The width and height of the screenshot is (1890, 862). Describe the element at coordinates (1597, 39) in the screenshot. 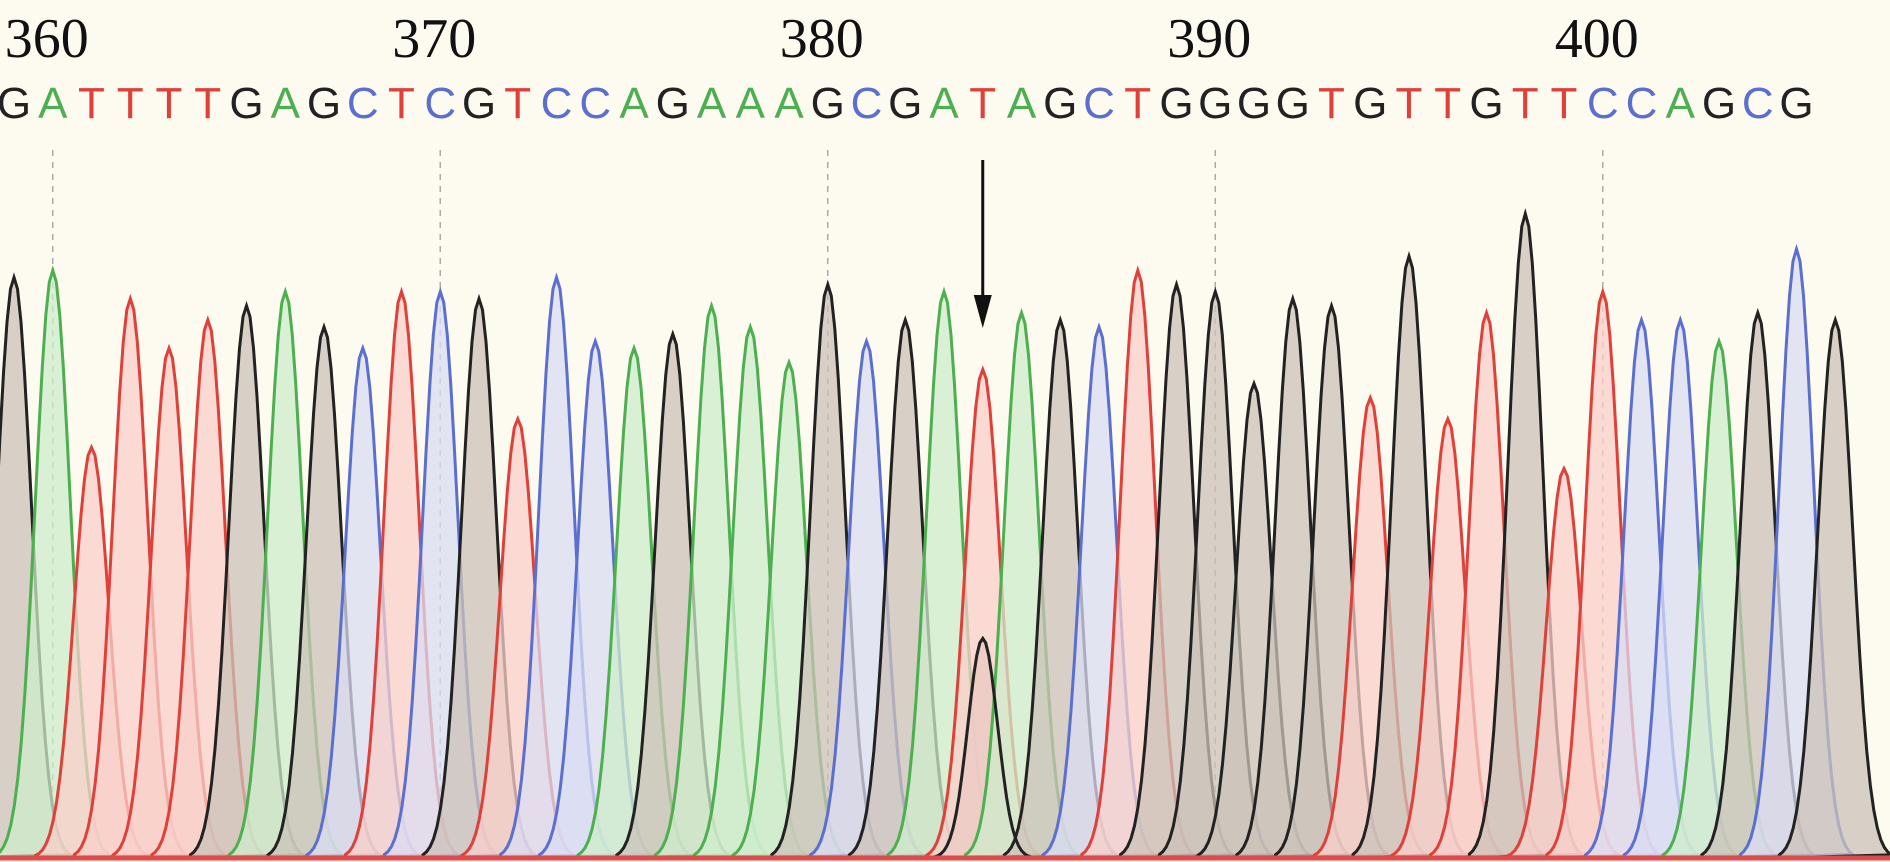

I see `position-label: 400` at that location.